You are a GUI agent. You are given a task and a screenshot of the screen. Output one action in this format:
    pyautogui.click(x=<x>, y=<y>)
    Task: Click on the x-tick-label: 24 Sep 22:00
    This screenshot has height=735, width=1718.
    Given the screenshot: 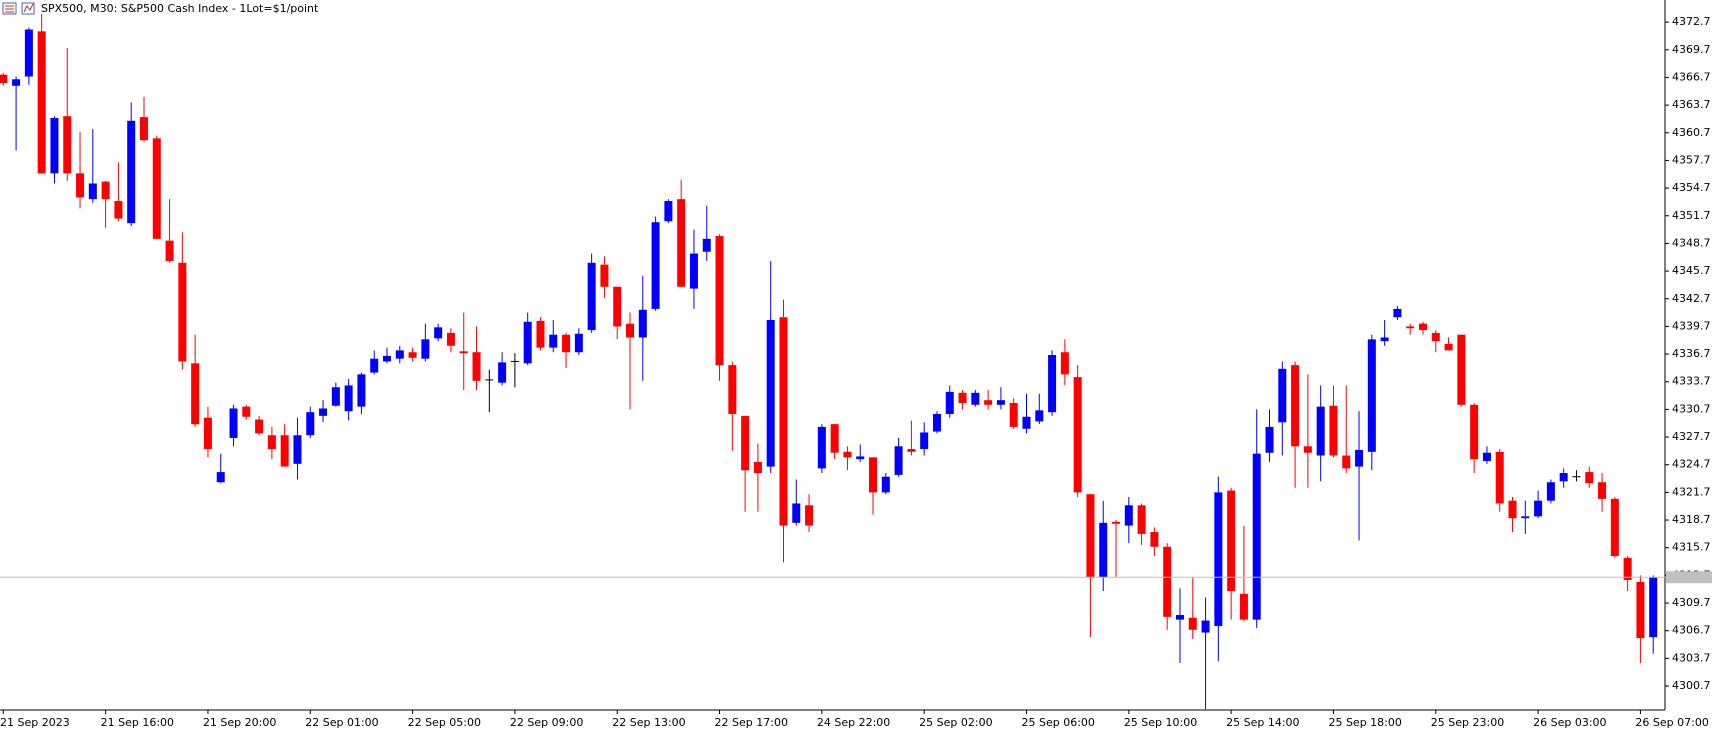 What is the action you would take?
    pyautogui.click(x=853, y=722)
    